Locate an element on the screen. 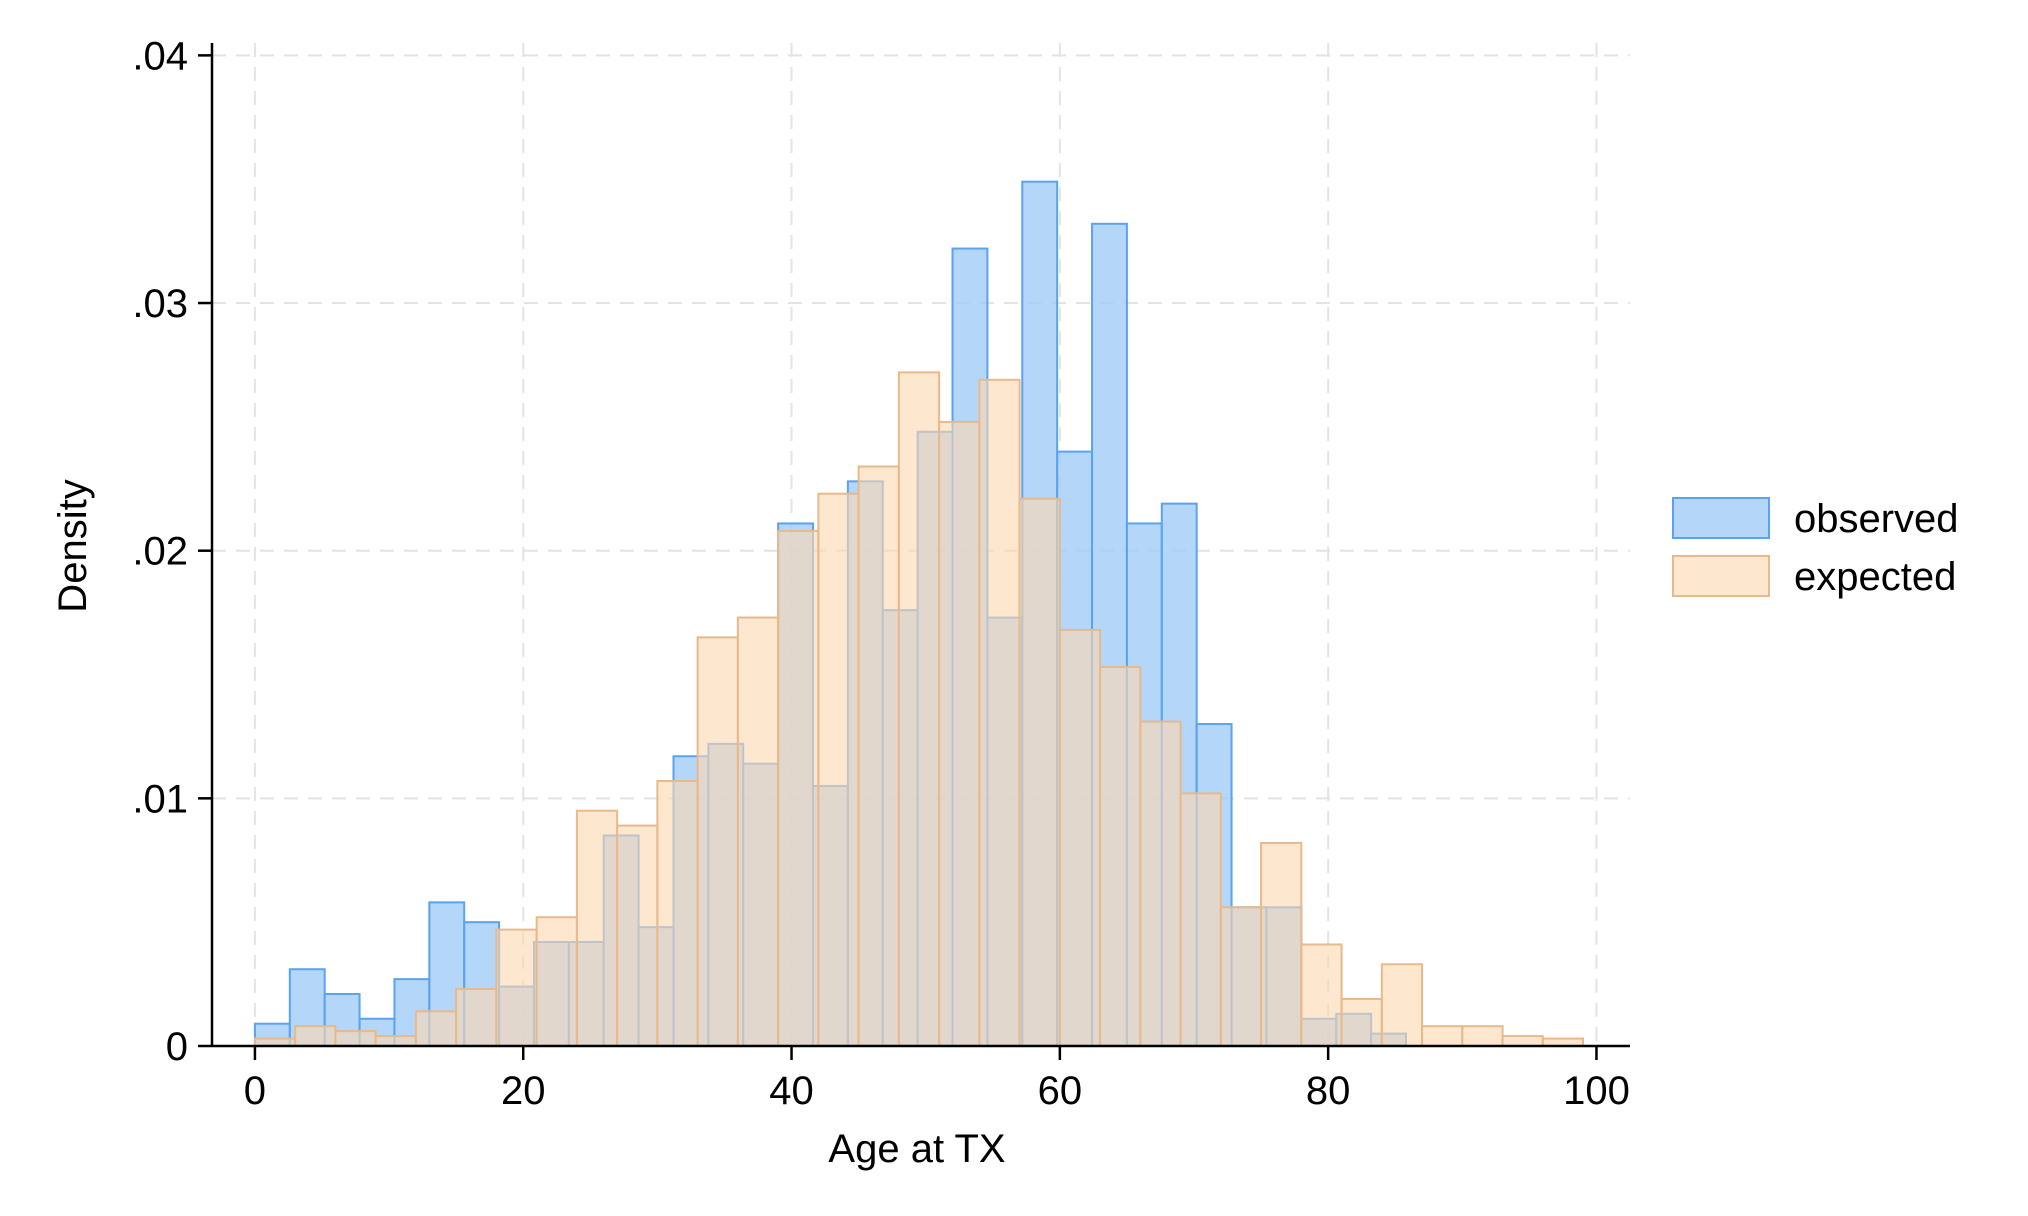  x-tick-label-3: 60 is located at coordinates (1060, 1091).